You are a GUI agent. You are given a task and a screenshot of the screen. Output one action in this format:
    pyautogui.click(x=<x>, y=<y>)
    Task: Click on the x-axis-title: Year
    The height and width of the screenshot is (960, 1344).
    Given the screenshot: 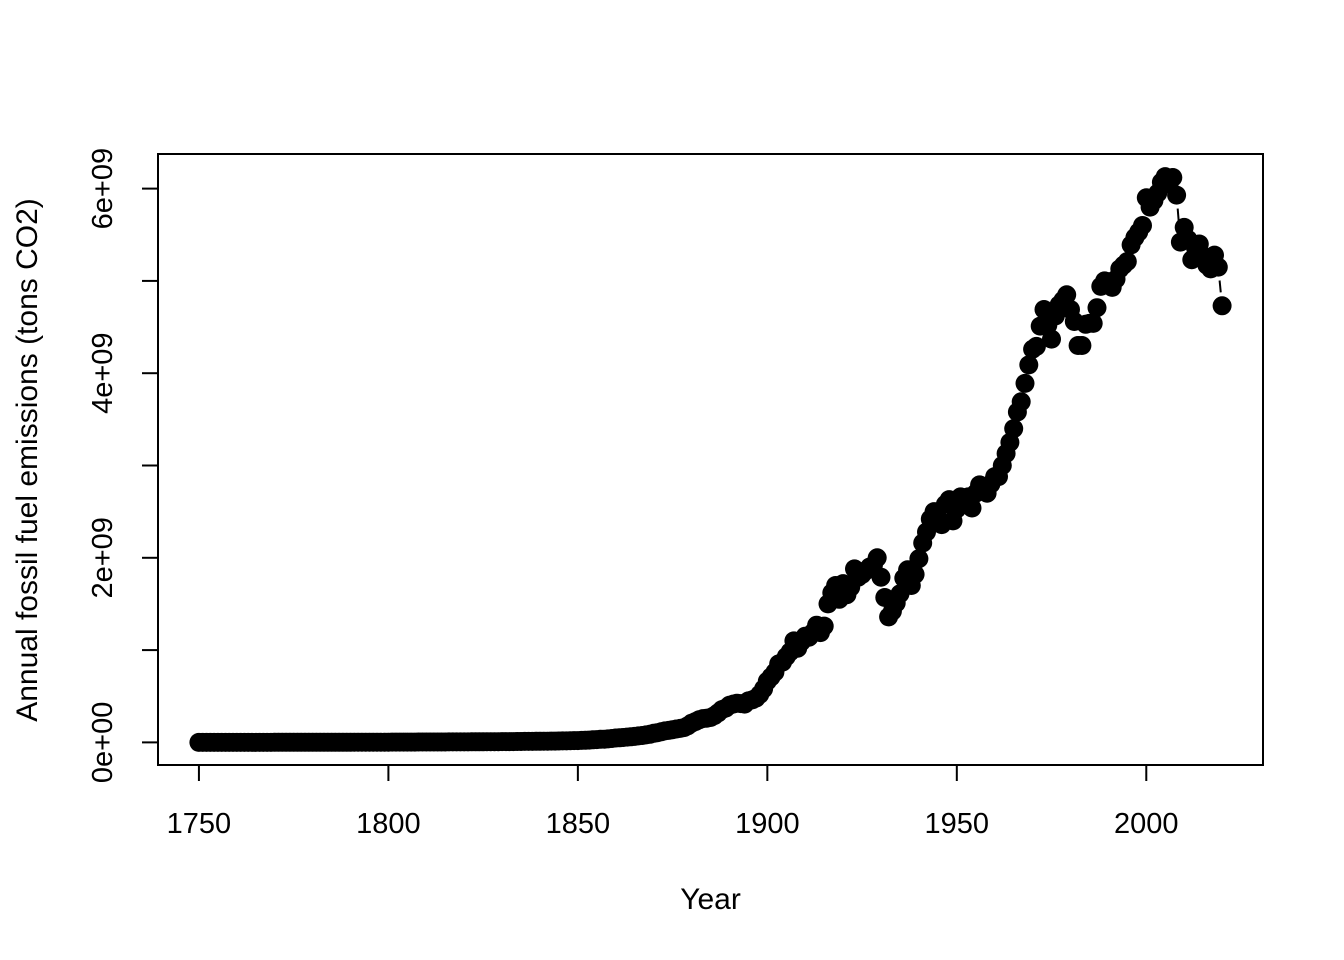 What is the action you would take?
    pyautogui.click(x=710, y=899)
    